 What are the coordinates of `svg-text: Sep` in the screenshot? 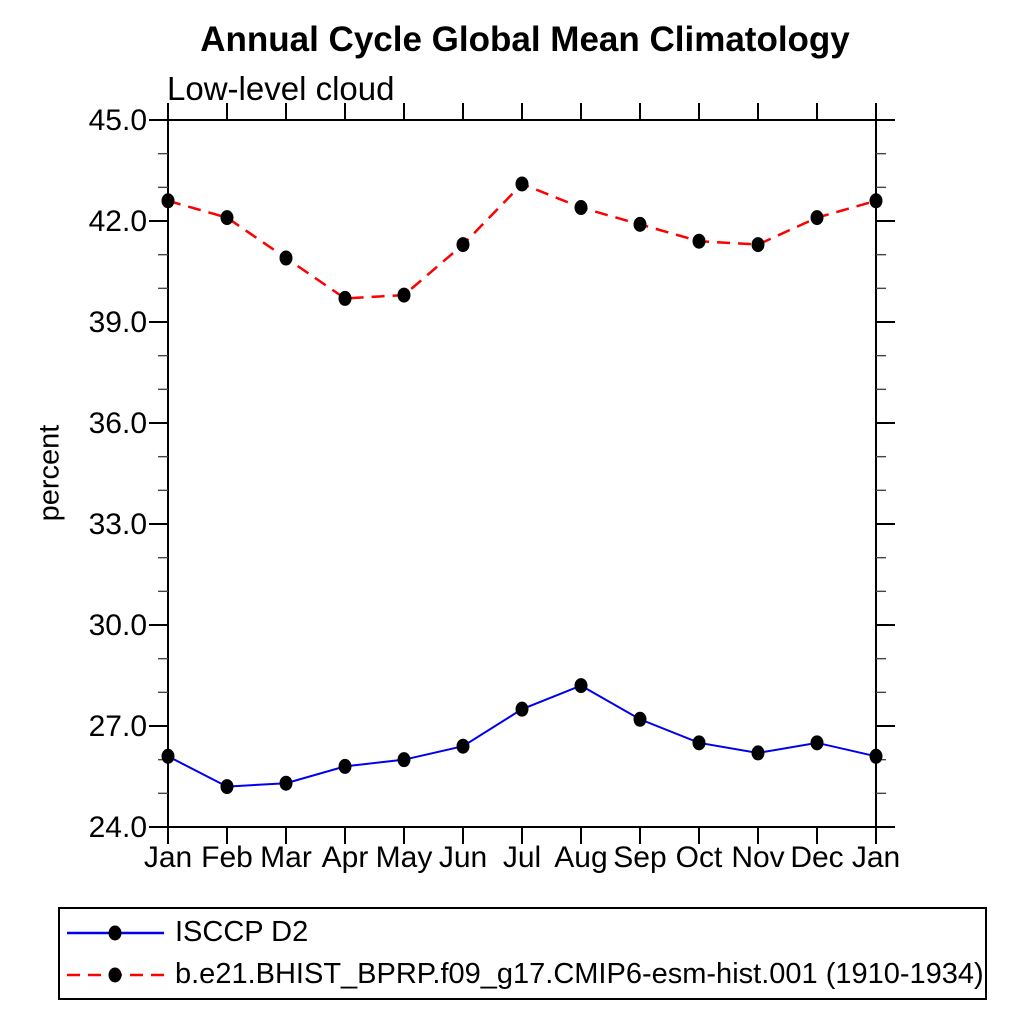 It's located at (639, 857).